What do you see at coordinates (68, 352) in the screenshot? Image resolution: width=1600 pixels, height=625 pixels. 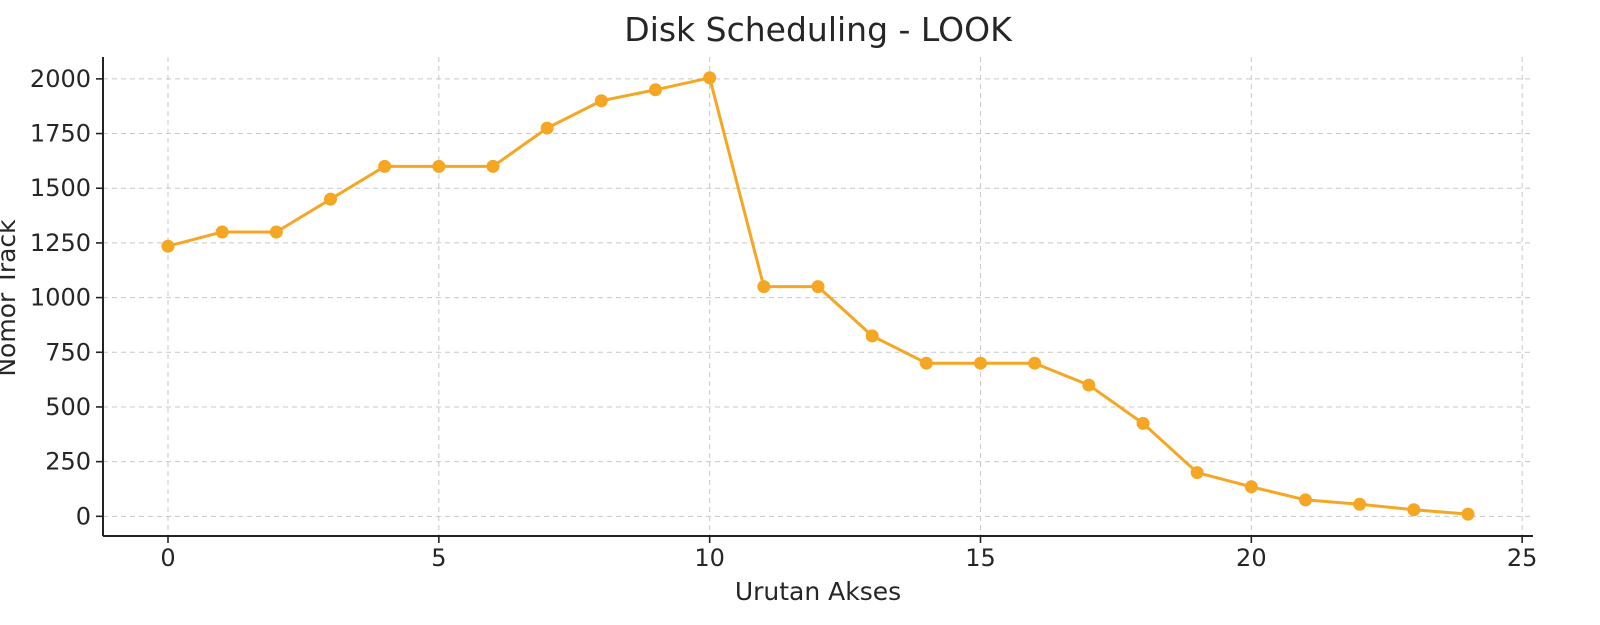 I see `y-tick-label-750: 750` at bounding box center [68, 352].